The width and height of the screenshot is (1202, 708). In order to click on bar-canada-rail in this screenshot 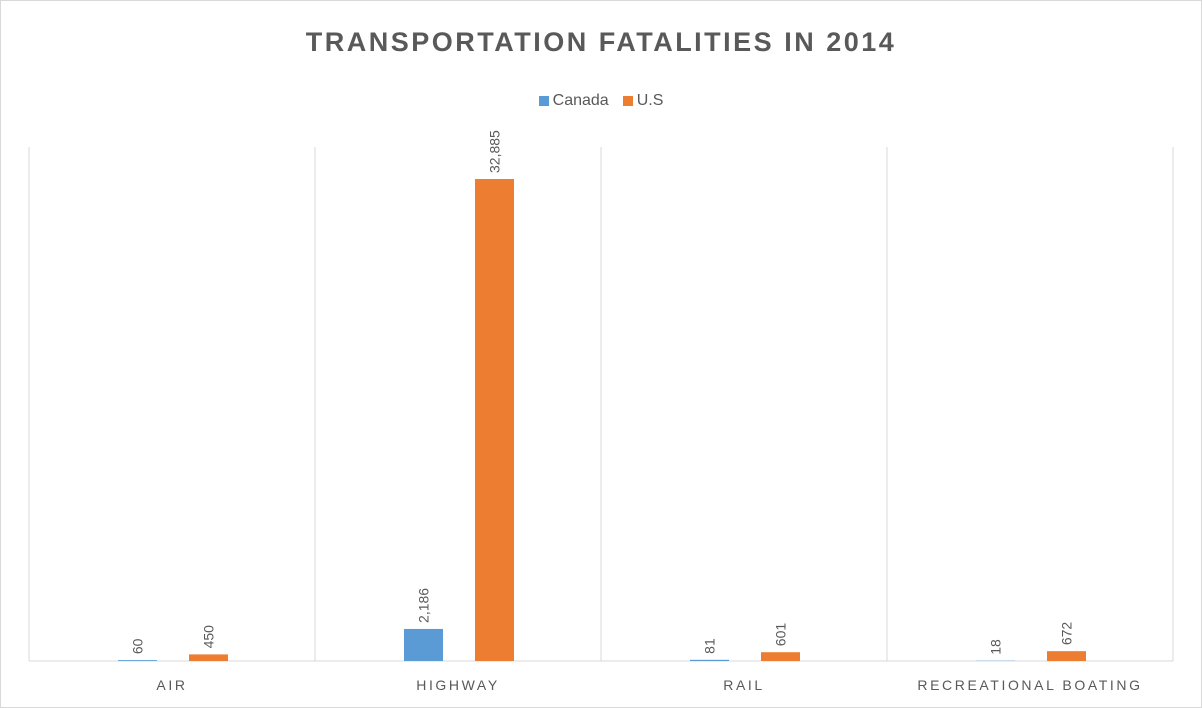, I will do `click(709, 660)`.